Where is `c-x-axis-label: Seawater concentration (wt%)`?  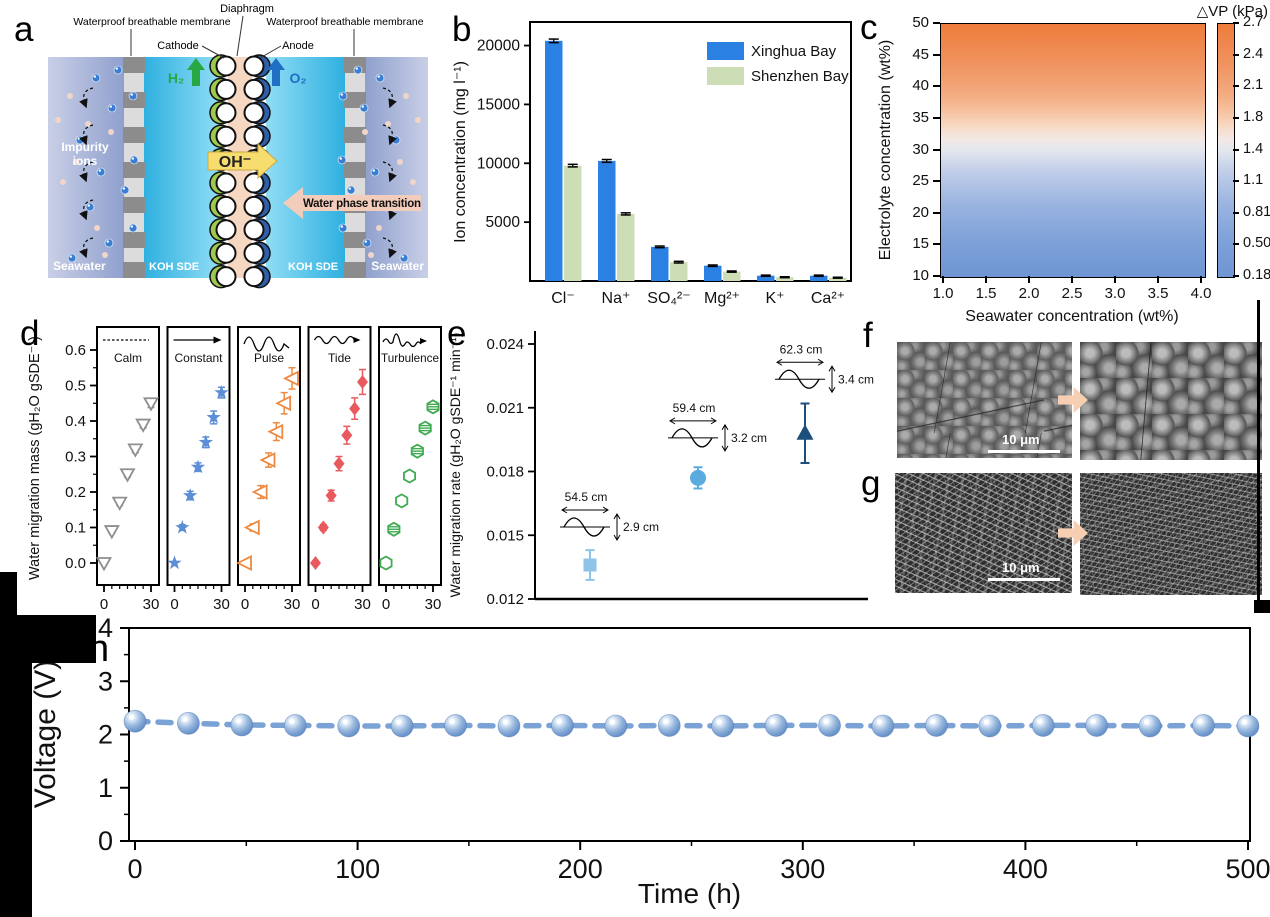 c-x-axis-label: Seawater concentration (wt%) is located at coordinates (1072, 316).